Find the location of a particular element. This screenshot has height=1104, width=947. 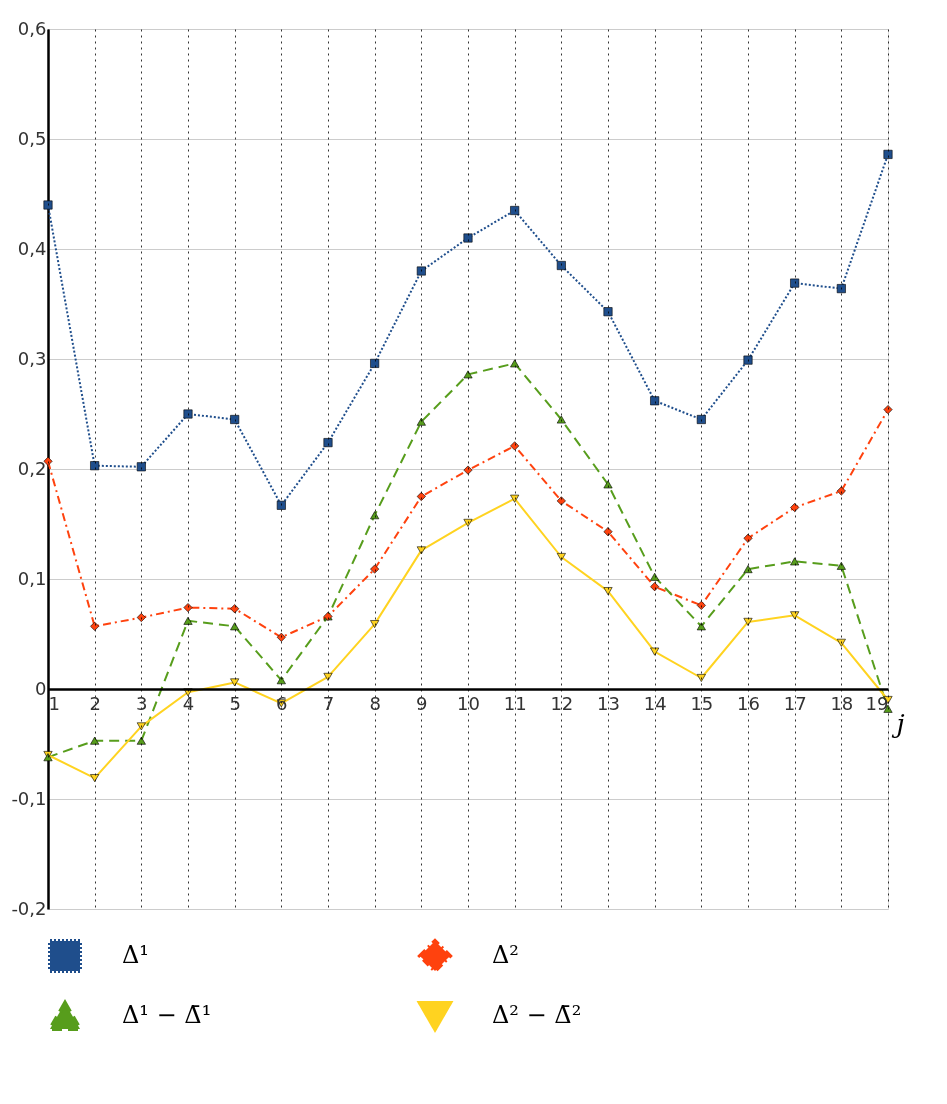

x-tick-label: 9 is located at coordinates (422, 703).